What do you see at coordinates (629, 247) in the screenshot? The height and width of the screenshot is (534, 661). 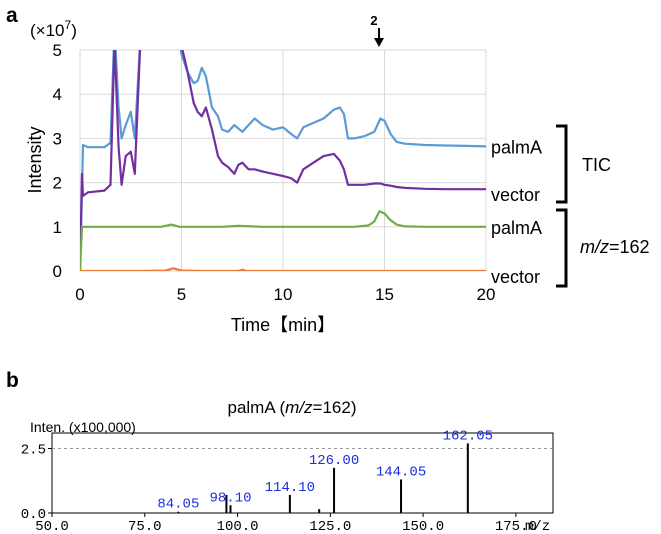 I see `mz-group-label-value: =162` at bounding box center [629, 247].